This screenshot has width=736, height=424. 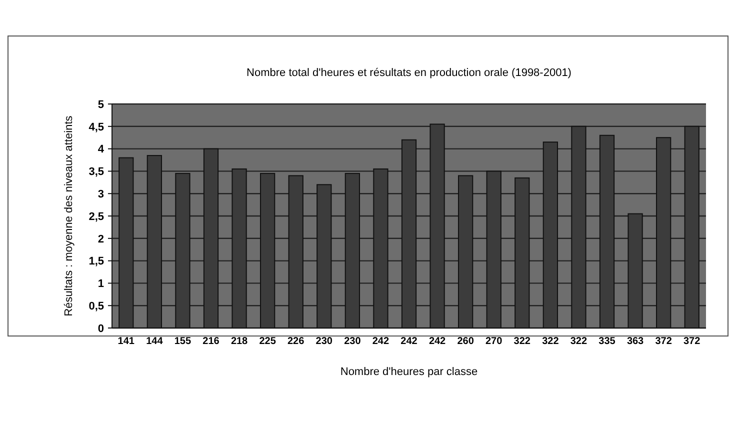 What do you see at coordinates (96, 306) in the screenshot?
I see `y-tick-label: 0,5` at bounding box center [96, 306].